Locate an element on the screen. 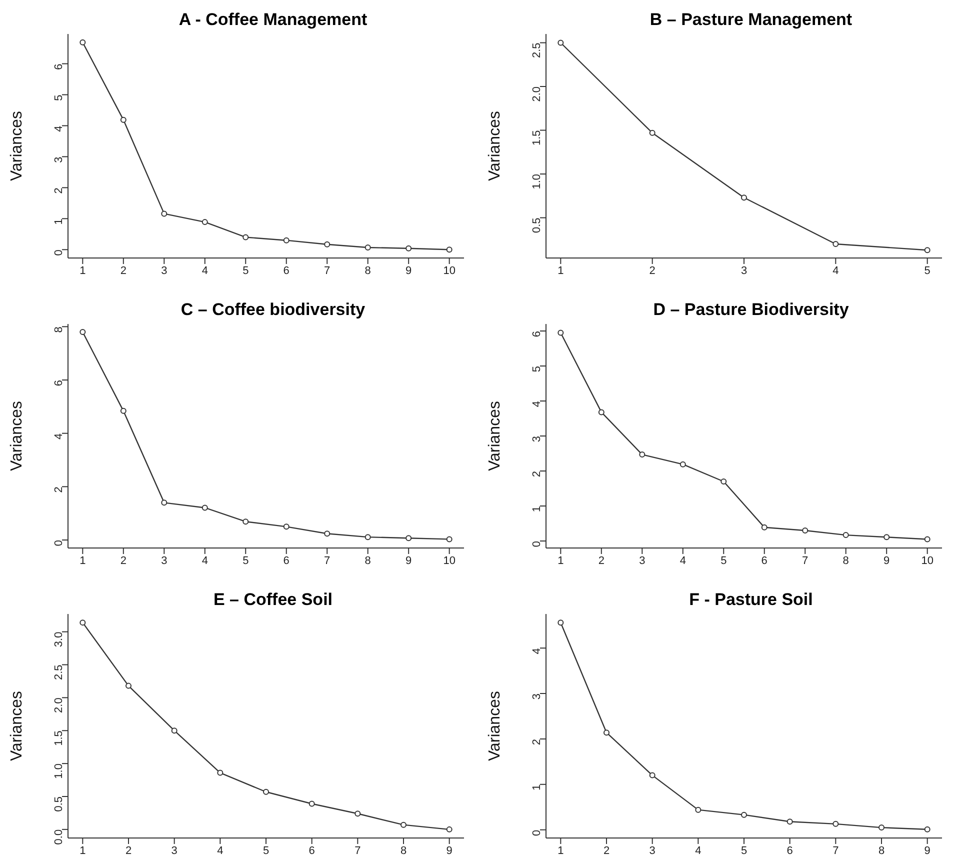  y-tick-label: 0.5 is located at coordinates (536, 226).